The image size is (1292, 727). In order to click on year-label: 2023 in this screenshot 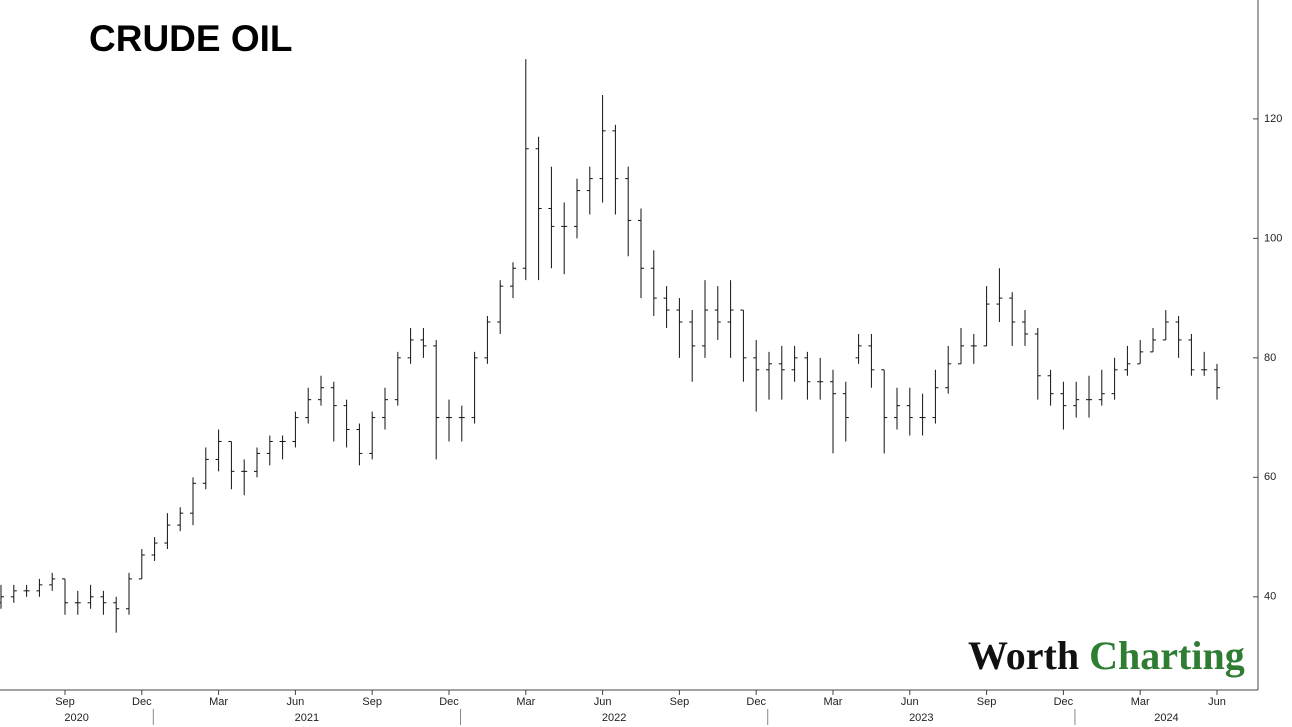, I will do `click(921, 718)`.